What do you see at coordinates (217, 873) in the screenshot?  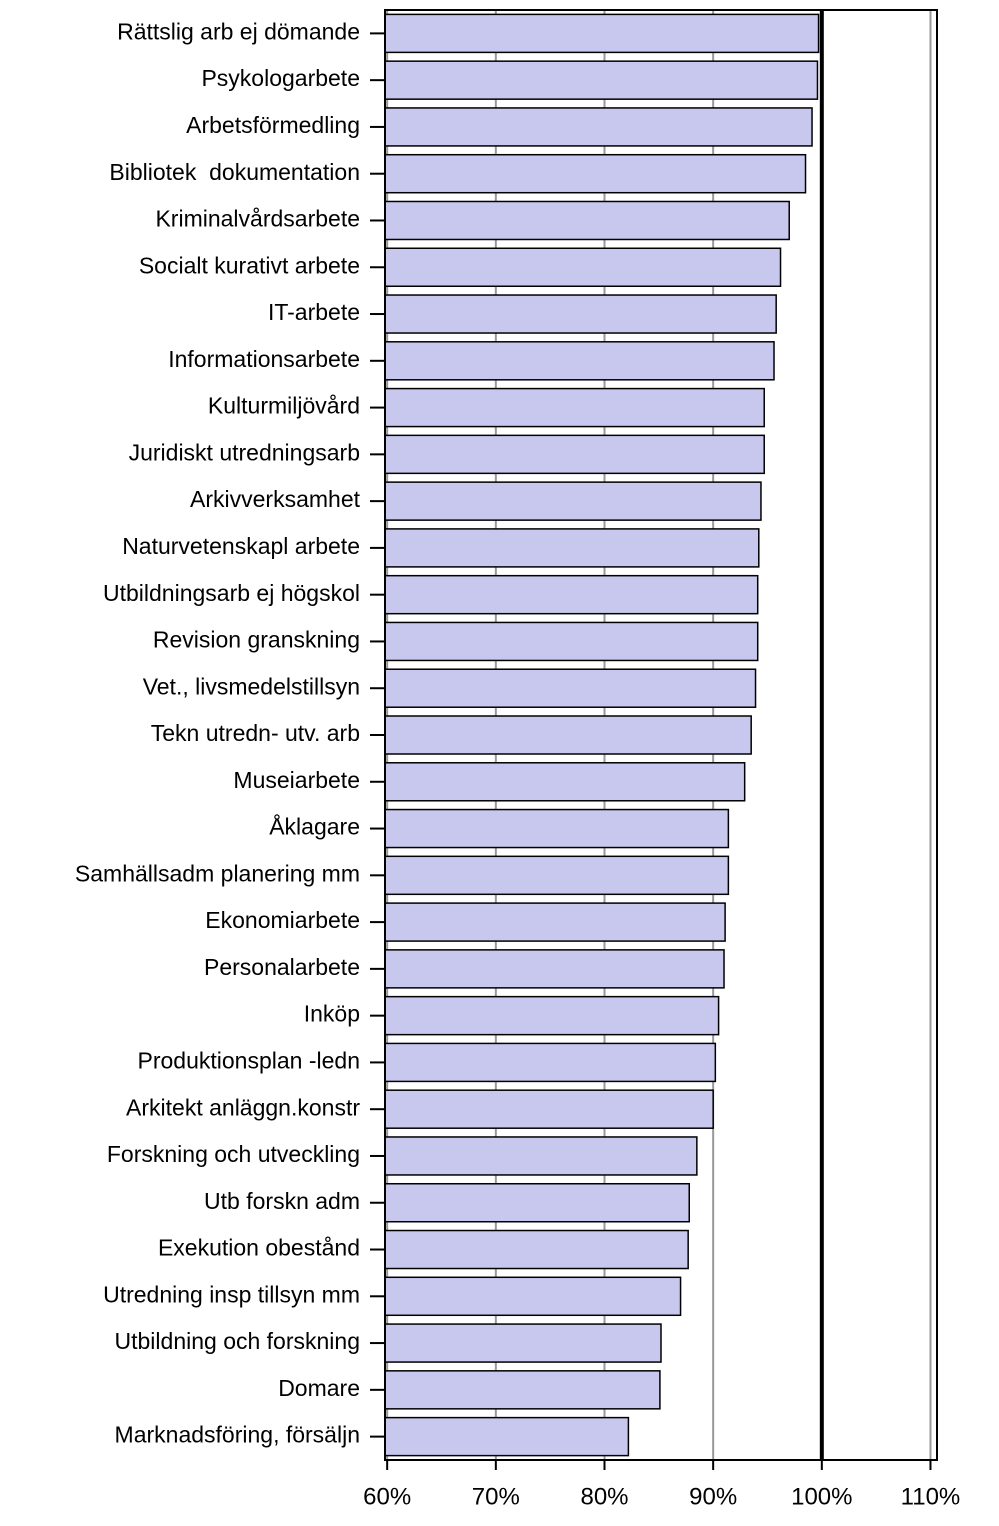 I see `y-tick-label: Samhällsadm planering mm` at bounding box center [217, 873].